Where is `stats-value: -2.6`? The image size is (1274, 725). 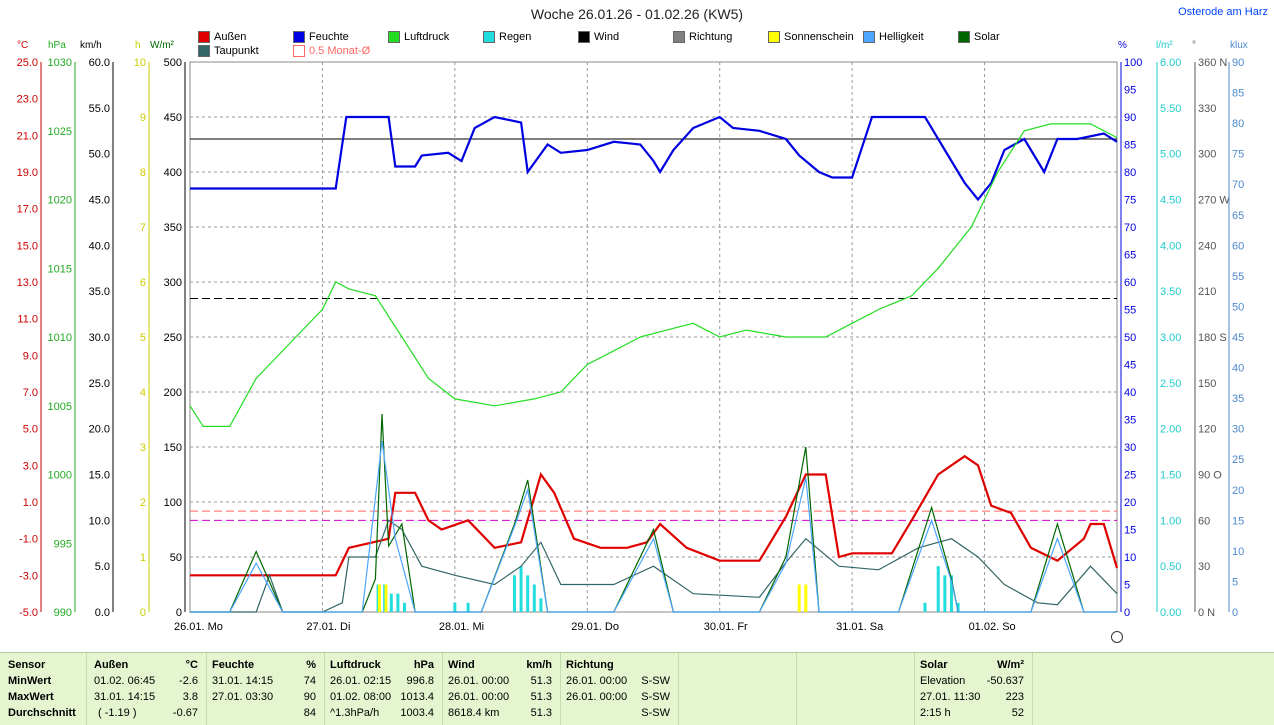
stats-value: -2.6 is located at coordinates (188, 681).